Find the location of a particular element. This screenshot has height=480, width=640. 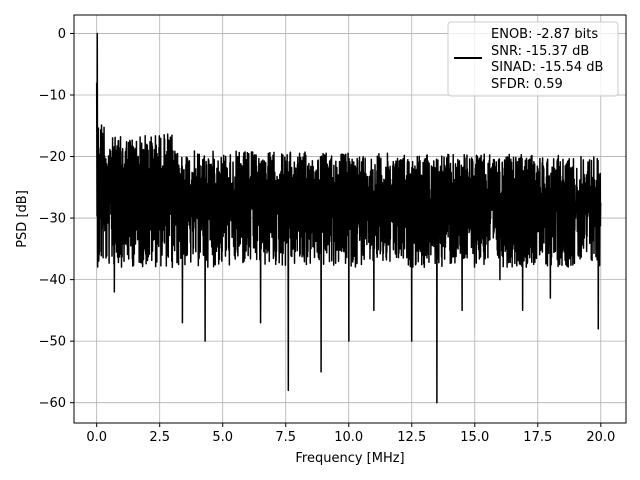

legend-sinad: SINAD: -15.54 dB is located at coordinates (547, 67).